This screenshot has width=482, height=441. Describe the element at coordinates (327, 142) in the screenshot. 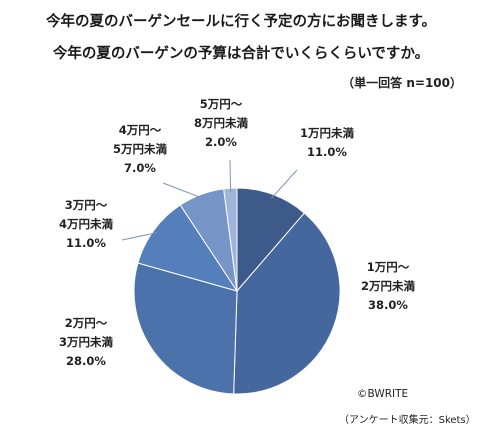

I see `slice-label-0: 1万円未満 11.0%` at that location.